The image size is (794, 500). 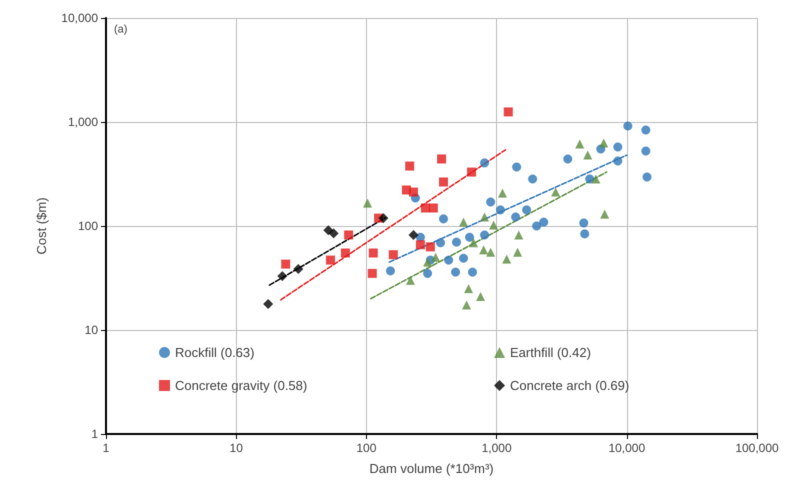 What do you see at coordinates (237, 448) in the screenshot?
I see `x-tick-label: 10` at bounding box center [237, 448].